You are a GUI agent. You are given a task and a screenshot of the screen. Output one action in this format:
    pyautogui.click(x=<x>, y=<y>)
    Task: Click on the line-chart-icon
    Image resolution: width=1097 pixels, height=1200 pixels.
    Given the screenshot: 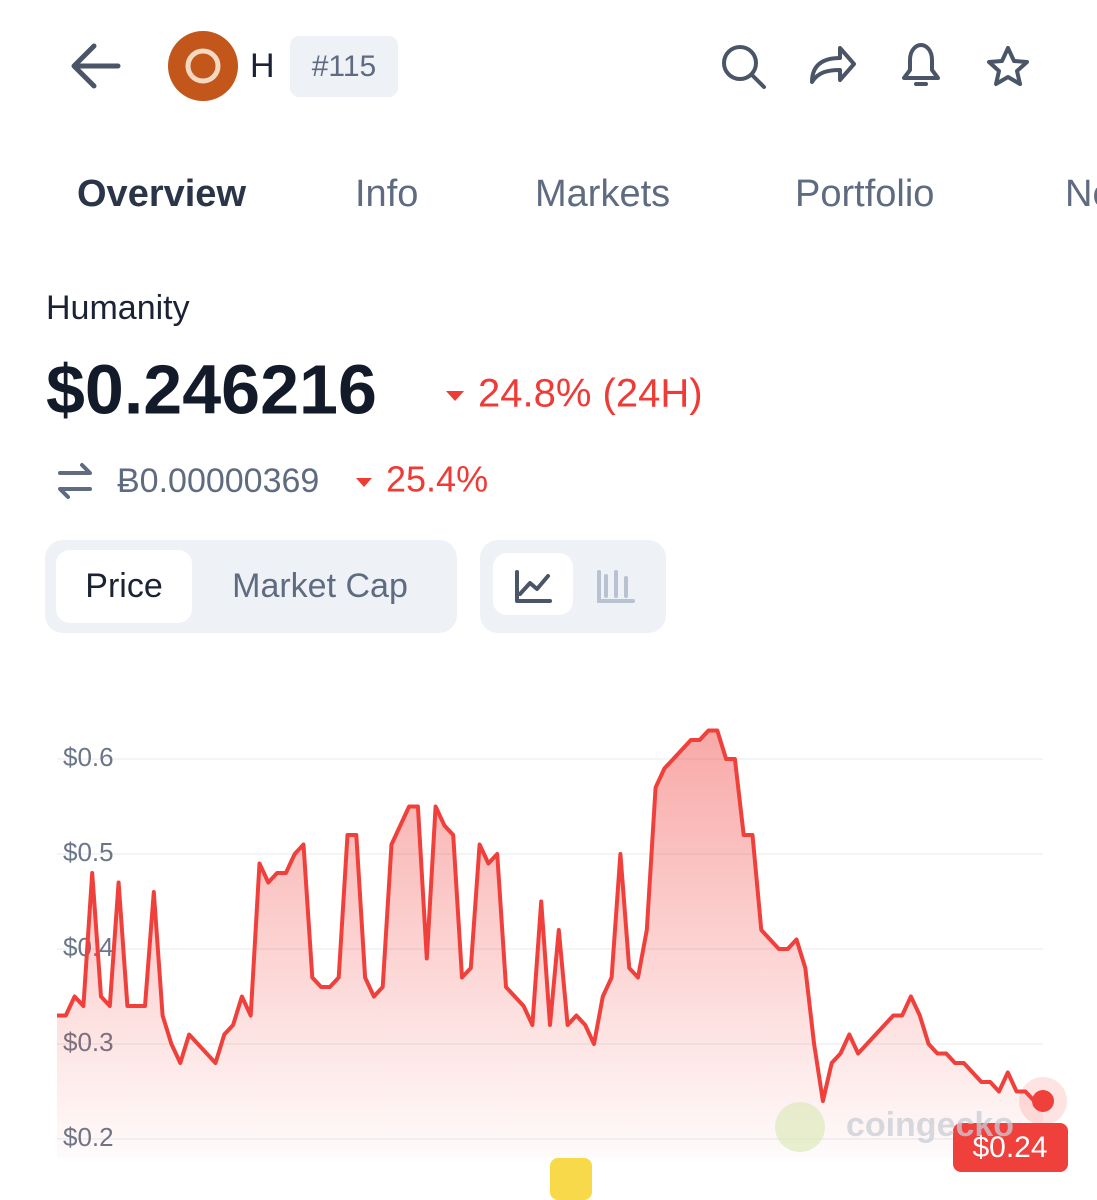 What is the action you would take?
    pyautogui.click(x=533, y=586)
    